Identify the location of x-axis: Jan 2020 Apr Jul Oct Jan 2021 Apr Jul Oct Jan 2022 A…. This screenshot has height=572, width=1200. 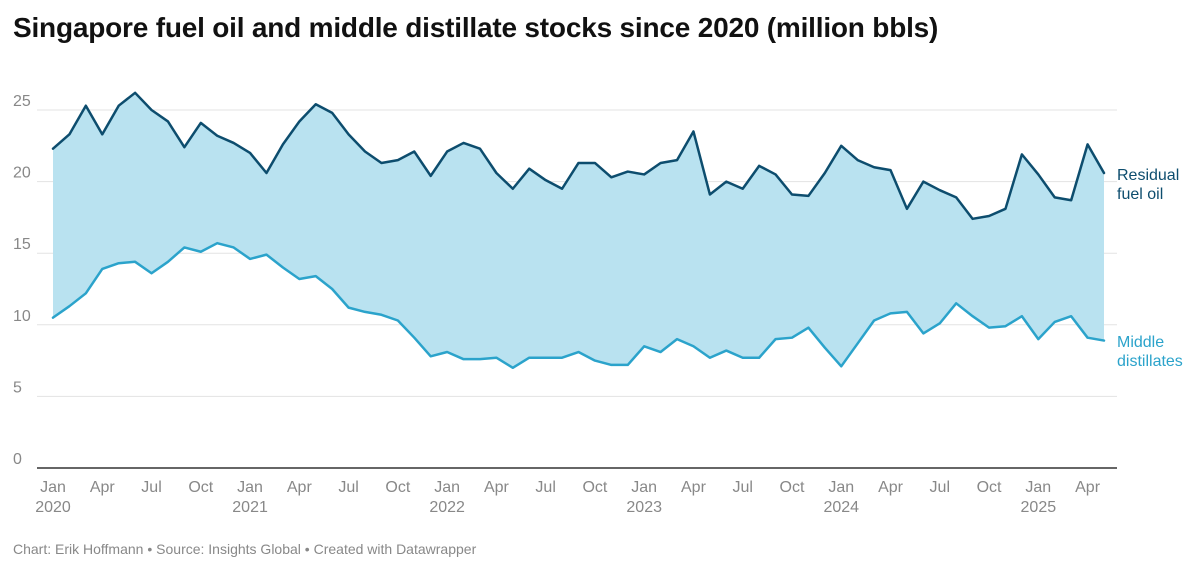
(576, 491).